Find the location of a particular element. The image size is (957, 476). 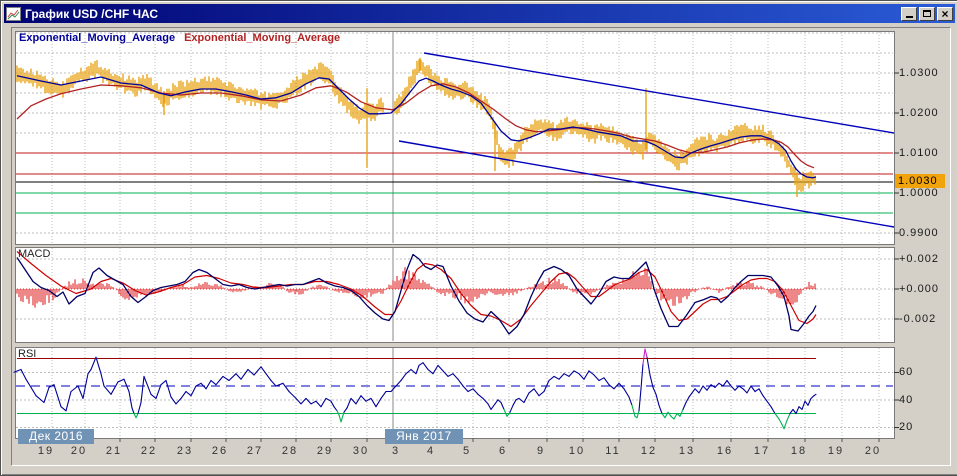

minimize-button is located at coordinates (909, 13).